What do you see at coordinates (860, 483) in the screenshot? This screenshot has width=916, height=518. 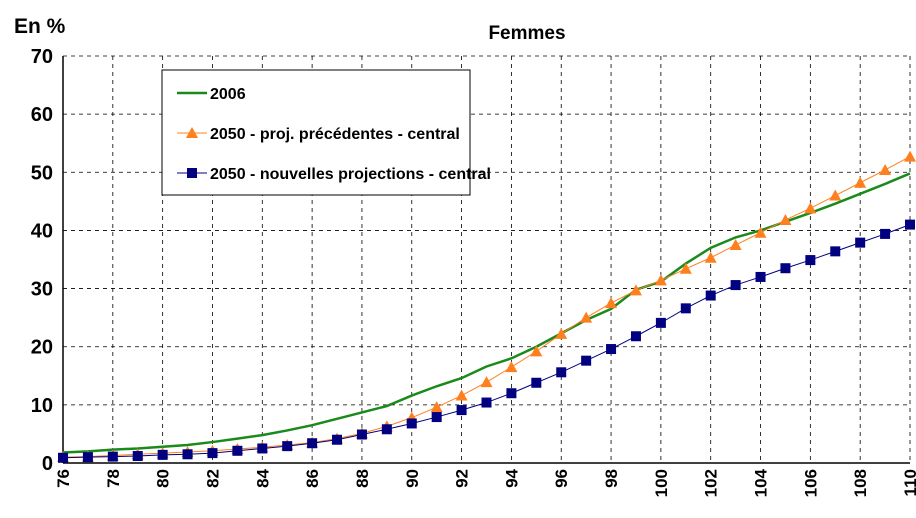 I see `x-tick-label: 108` at bounding box center [860, 483].